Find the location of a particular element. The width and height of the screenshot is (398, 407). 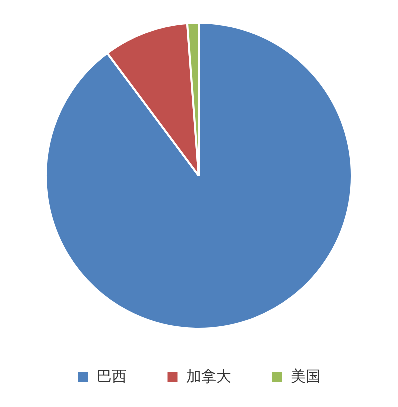

legend-label: 美国 is located at coordinates (305, 376).